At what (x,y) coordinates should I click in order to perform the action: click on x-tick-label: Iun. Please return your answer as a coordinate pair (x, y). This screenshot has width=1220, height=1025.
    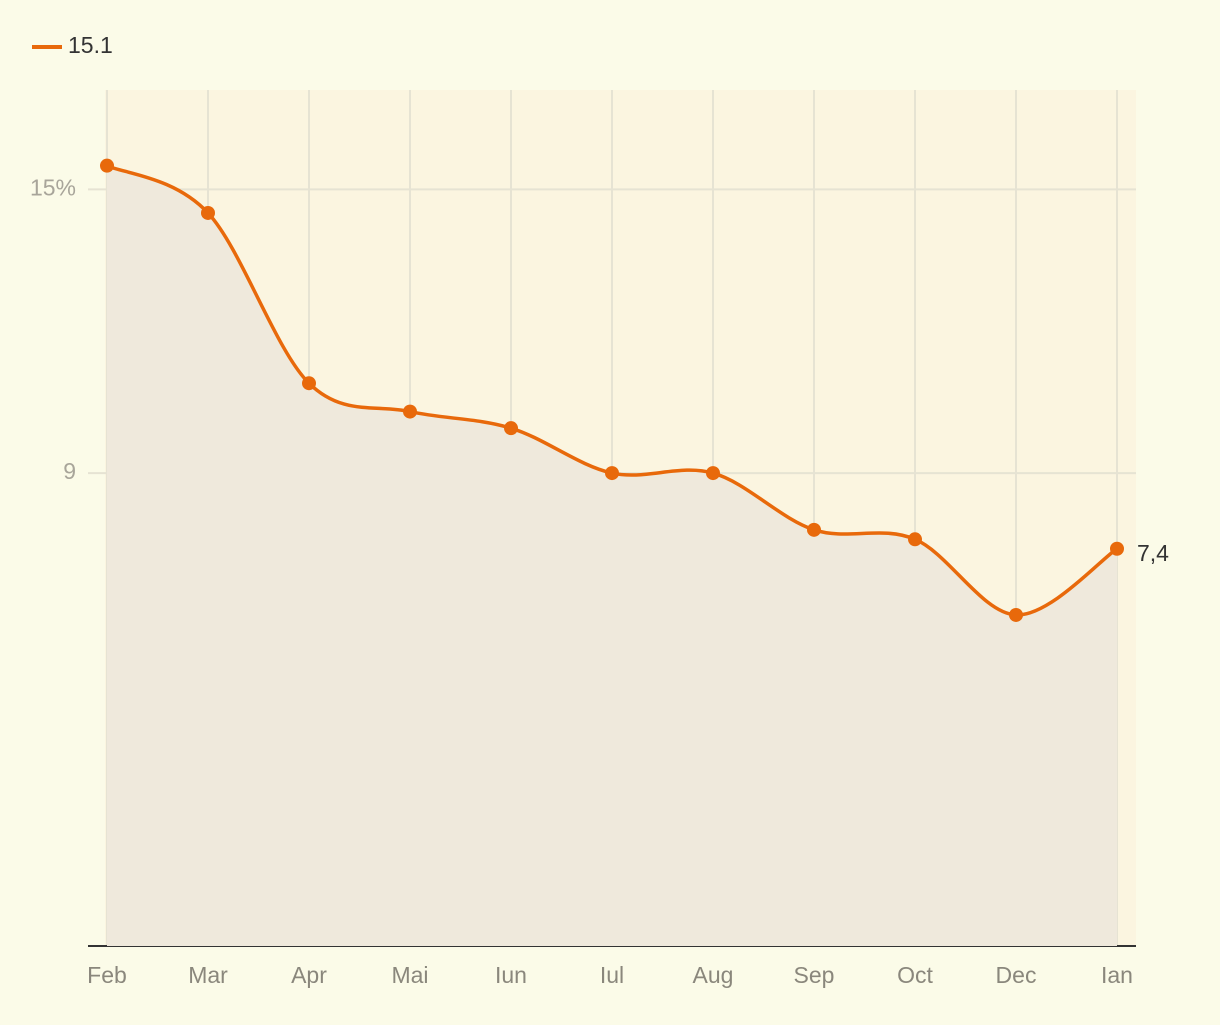
    Looking at the image, I should click on (511, 975).